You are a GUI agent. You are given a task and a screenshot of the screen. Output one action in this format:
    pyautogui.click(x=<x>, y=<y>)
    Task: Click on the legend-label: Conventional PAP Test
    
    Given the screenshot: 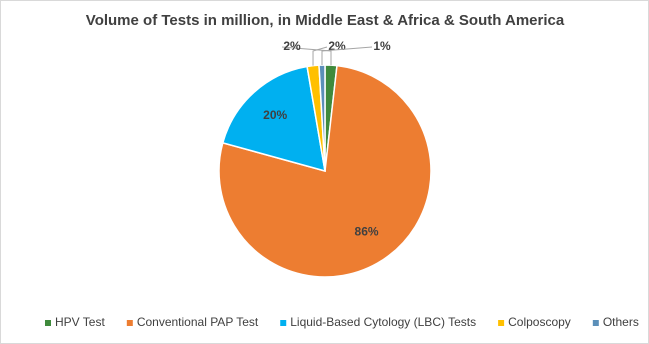 What is the action you would take?
    pyautogui.click(x=198, y=322)
    